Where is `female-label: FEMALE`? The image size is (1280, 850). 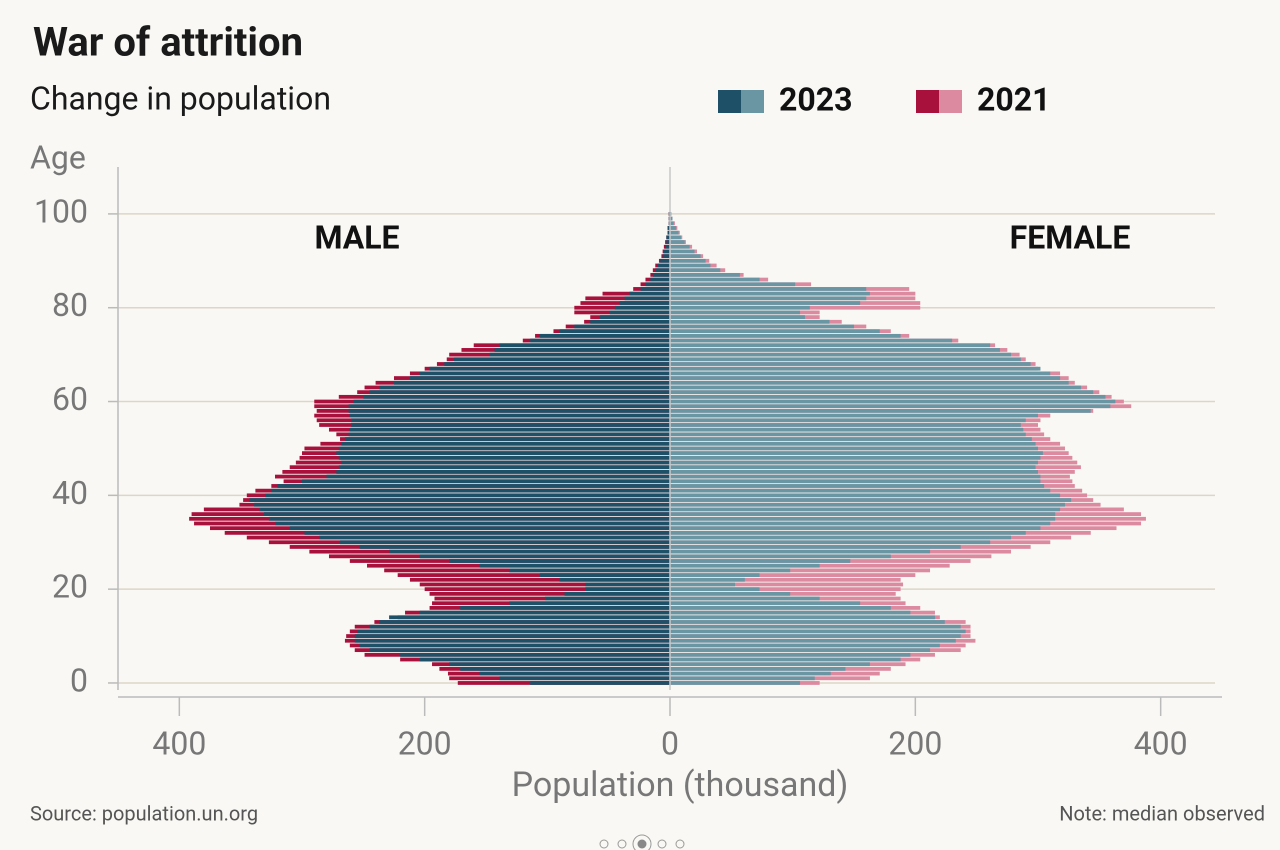 female-label: FEMALE is located at coordinates (1070, 237).